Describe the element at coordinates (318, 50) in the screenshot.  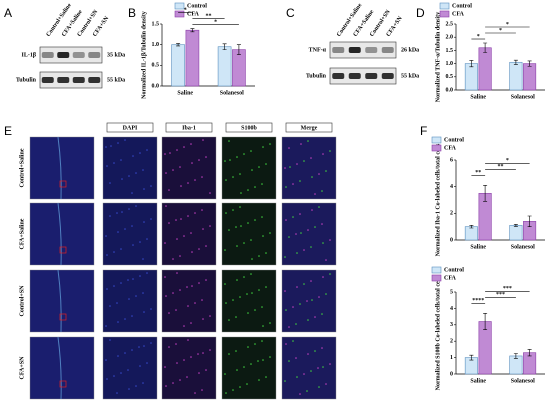
I see `protein-label: TNF-α` at that location.